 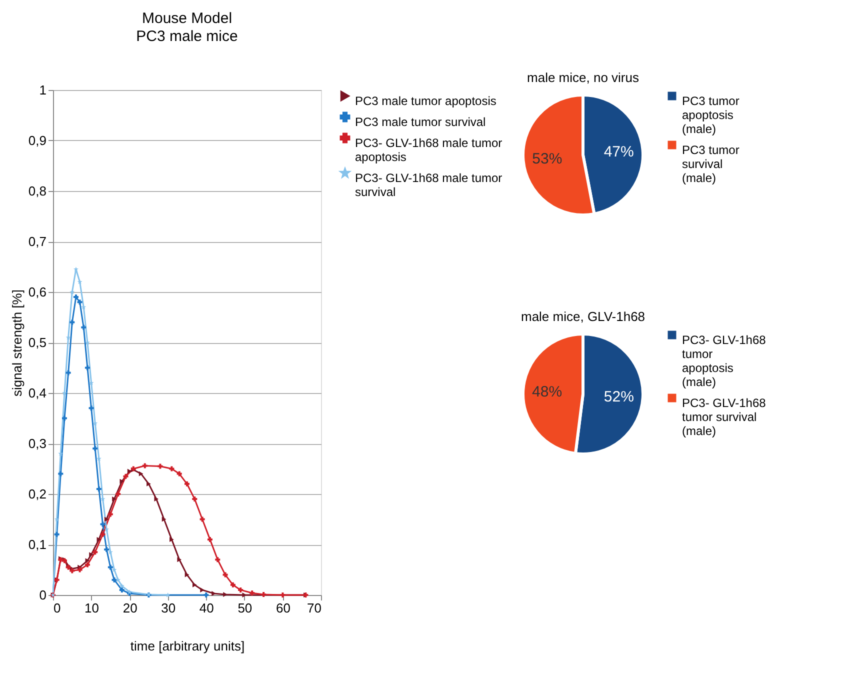 What do you see at coordinates (37, 191) in the screenshot?
I see `y-tick-label: 0,8` at bounding box center [37, 191].